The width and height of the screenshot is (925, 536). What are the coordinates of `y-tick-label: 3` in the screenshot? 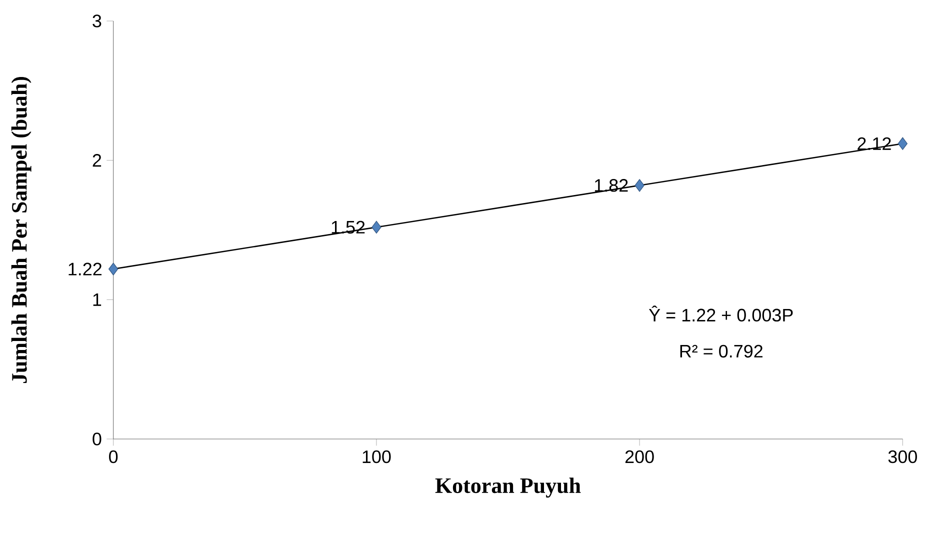 It's located at (97, 21).